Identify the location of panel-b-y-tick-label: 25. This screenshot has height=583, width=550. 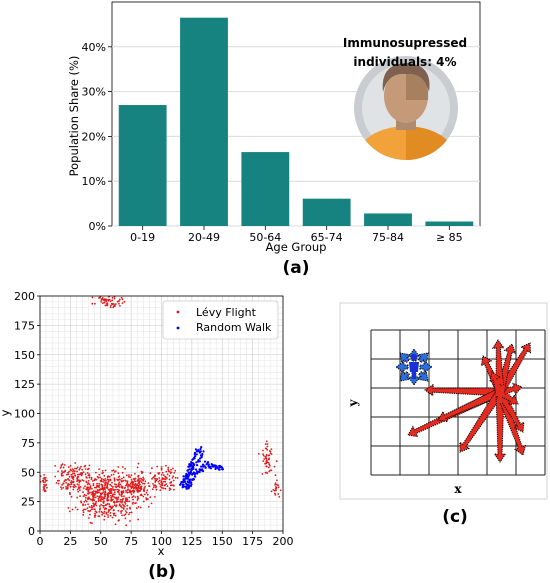
(28, 502).